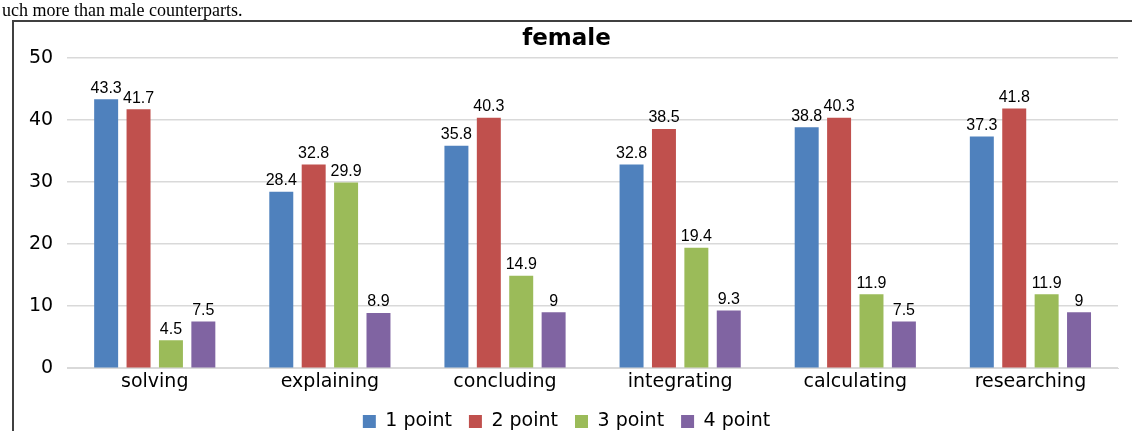  I want to click on y-tick-label: 40, so click(41, 117).